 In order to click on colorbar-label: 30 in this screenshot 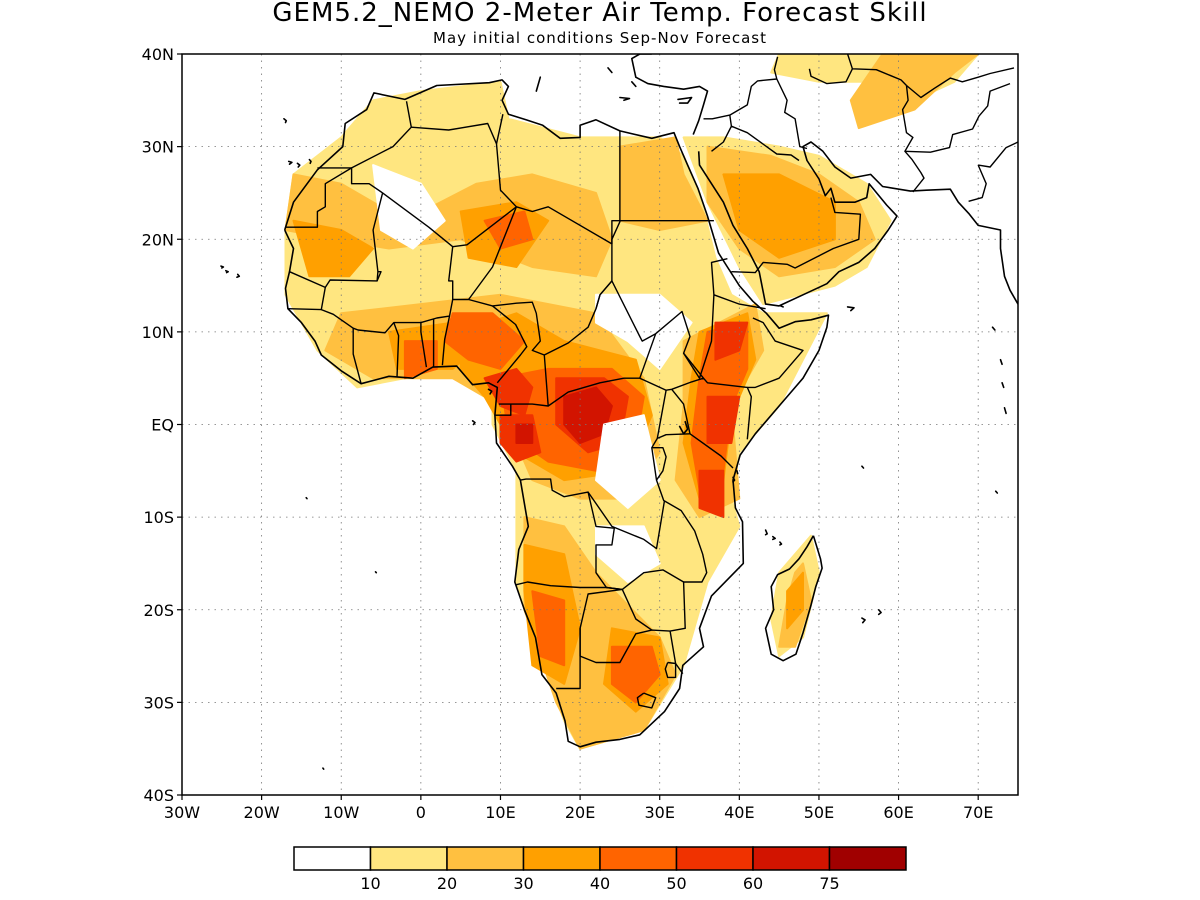, I will do `click(523, 883)`.